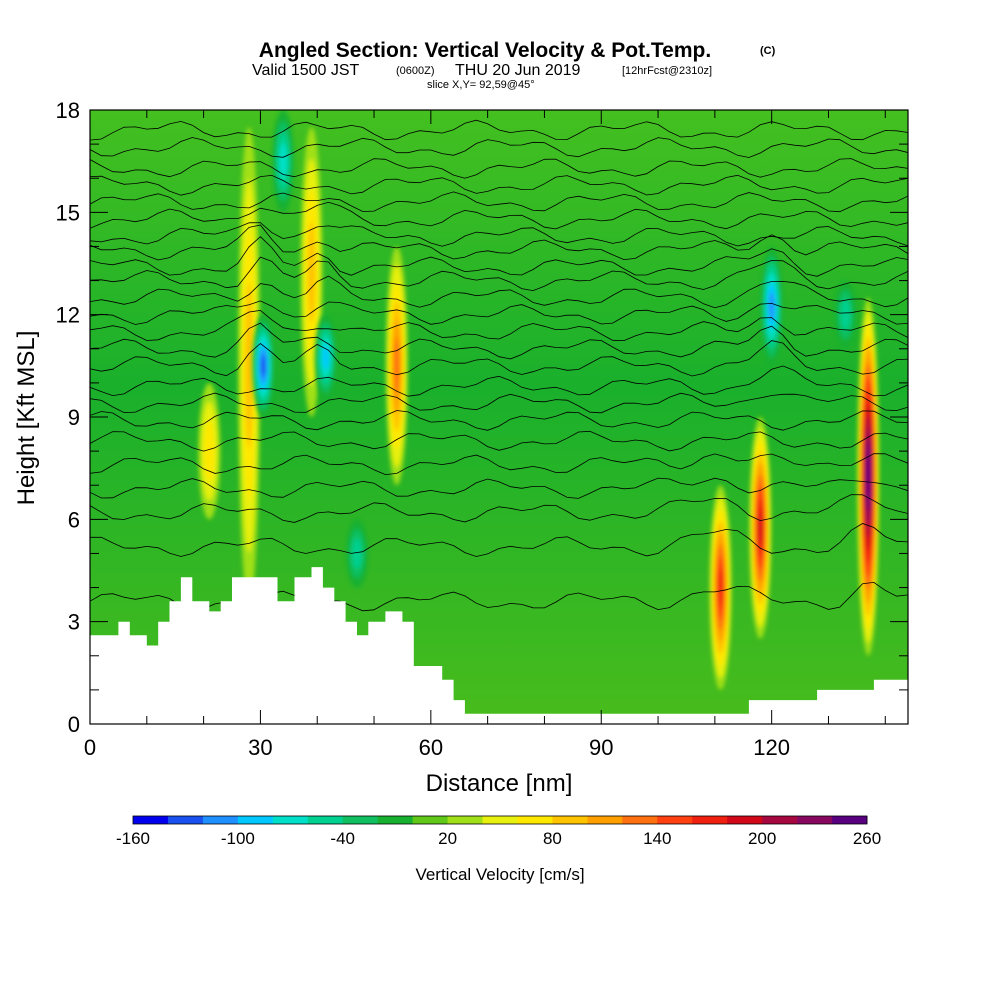 Image resolution: width=1000 pixels, height=1000 pixels. Describe the element at coordinates (762, 838) in the screenshot. I see `colorbar-tick-label: 200` at that location.